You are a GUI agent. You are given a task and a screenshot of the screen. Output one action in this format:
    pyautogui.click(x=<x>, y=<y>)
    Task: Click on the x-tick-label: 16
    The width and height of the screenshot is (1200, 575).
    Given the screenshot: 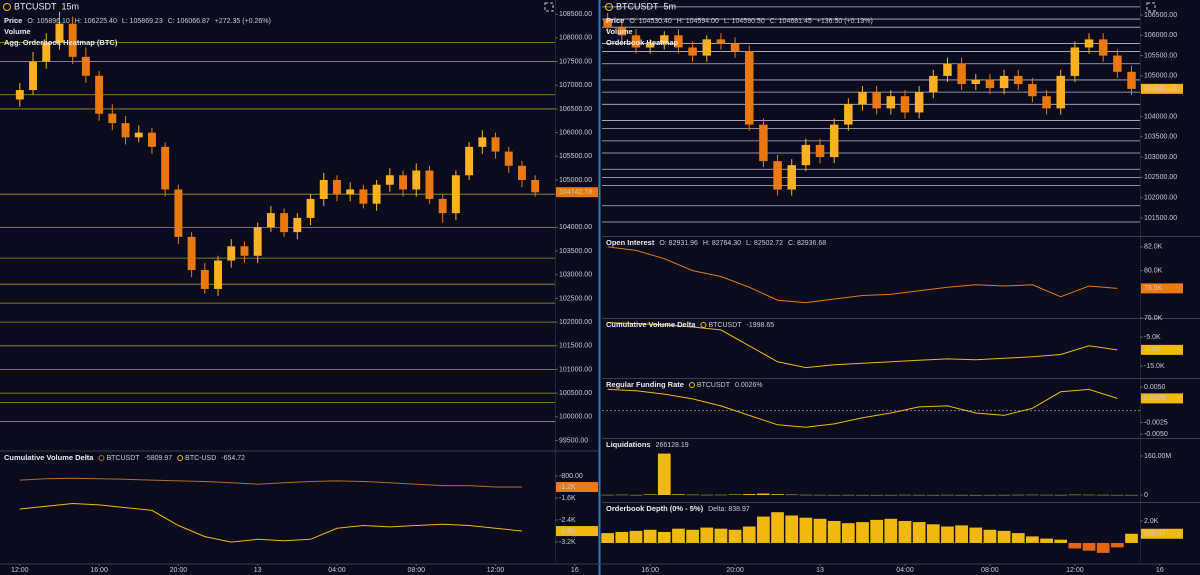 What is the action you would take?
    pyautogui.click(x=1160, y=570)
    